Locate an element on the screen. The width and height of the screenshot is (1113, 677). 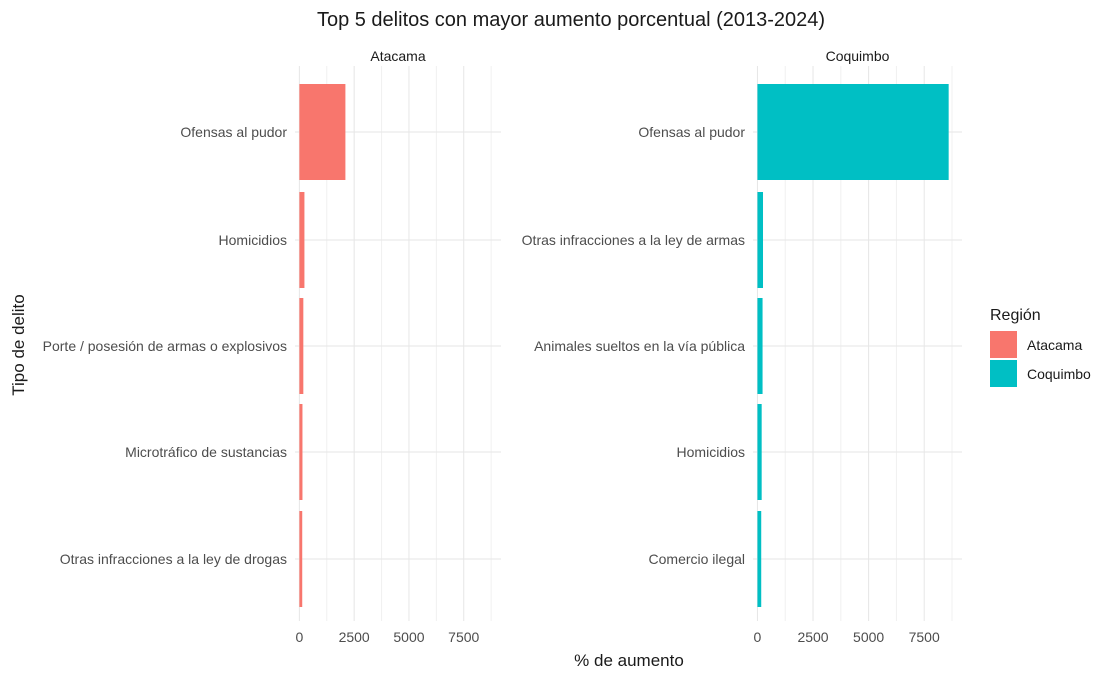
y-axis-label: Tipo de delito is located at coordinates (18, 344).